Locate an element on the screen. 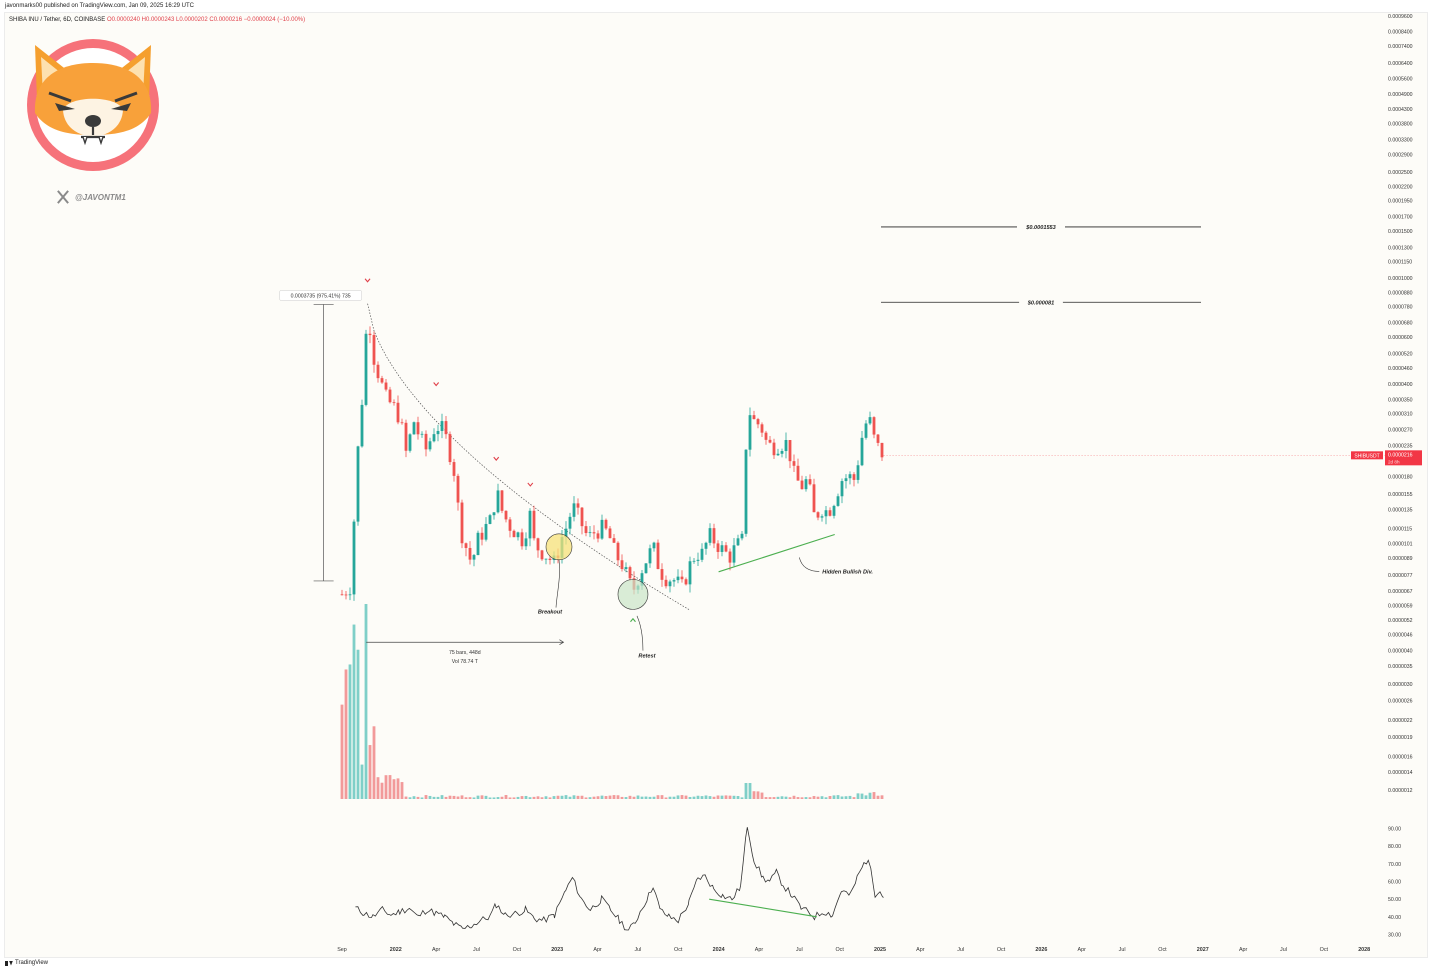 Image resolution: width=1430 pixels, height=972 pixels. time-tick-label: 2028 is located at coordinates (1364, 950).